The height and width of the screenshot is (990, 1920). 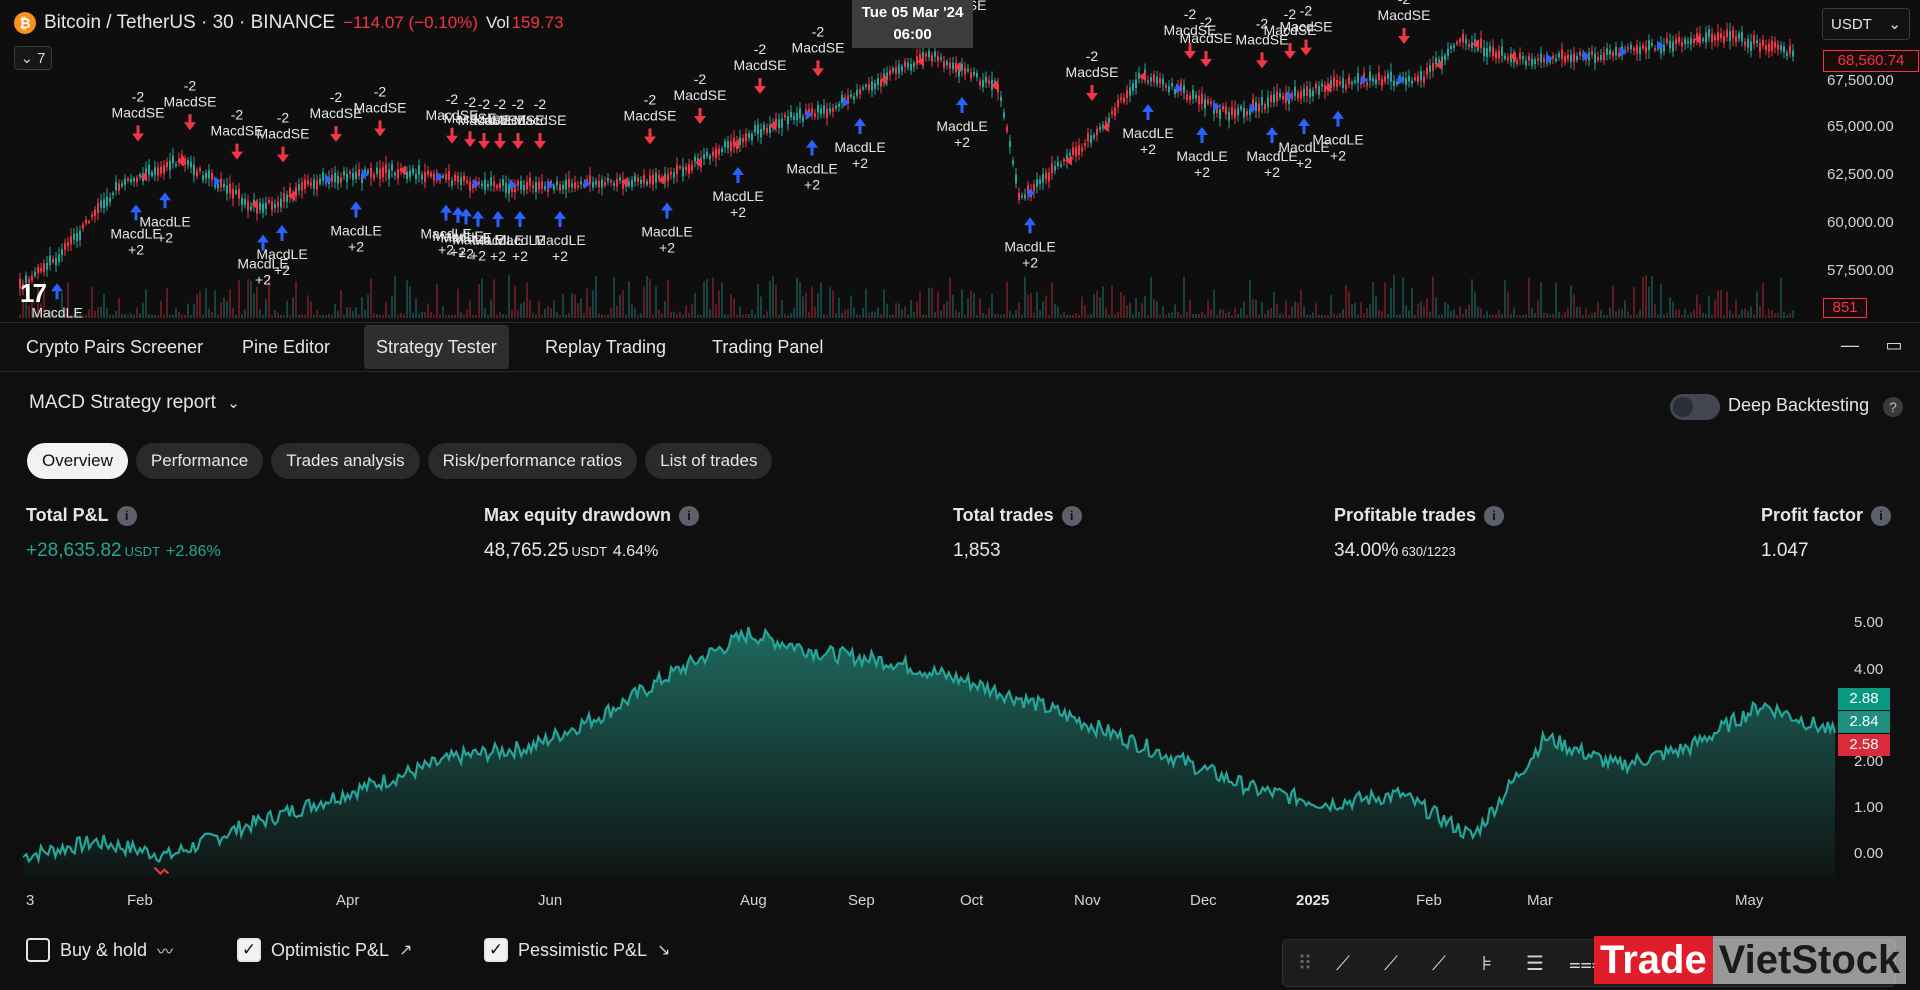 What do you see at coordinates (165, 952) in the screenshot?
I see `trend-line-icon: 〰` at bounding box center [165, 952].